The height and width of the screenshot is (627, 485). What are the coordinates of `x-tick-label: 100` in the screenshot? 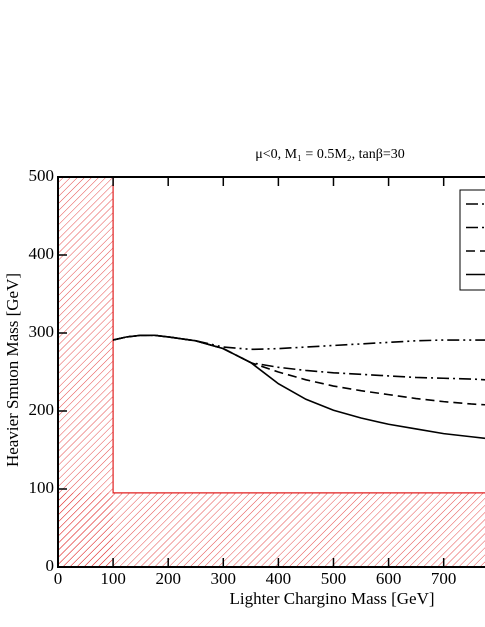 It's located at (113, 578).